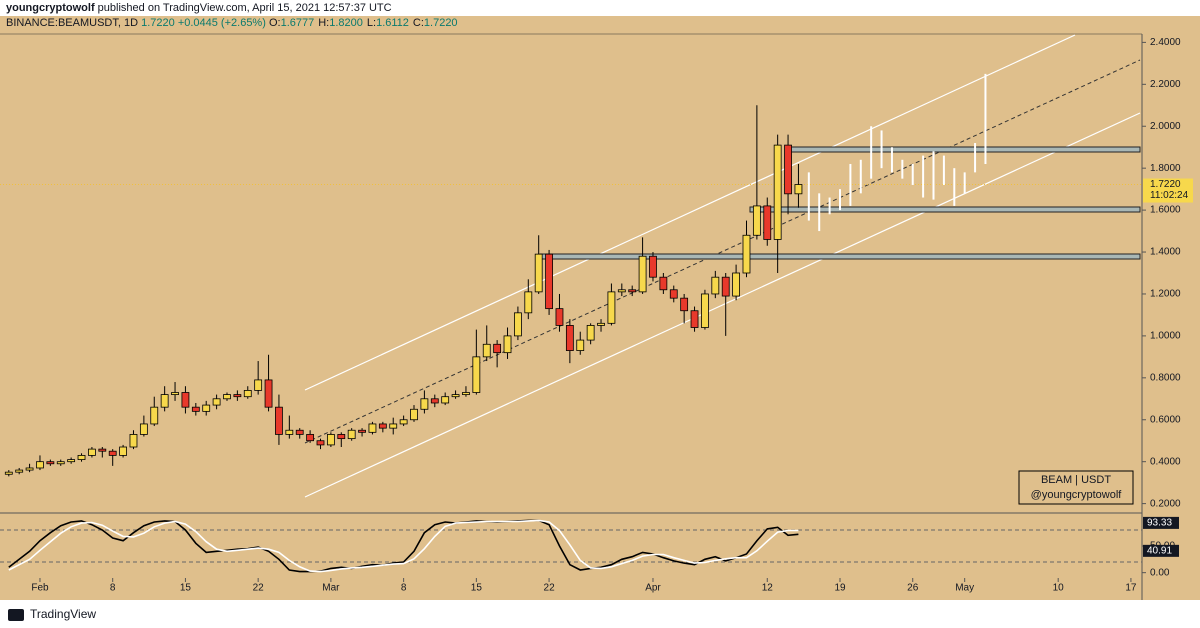  Describe the element at coordinates (418, 23) in the screenshot. I see `ohlc-key: C:` at that location.